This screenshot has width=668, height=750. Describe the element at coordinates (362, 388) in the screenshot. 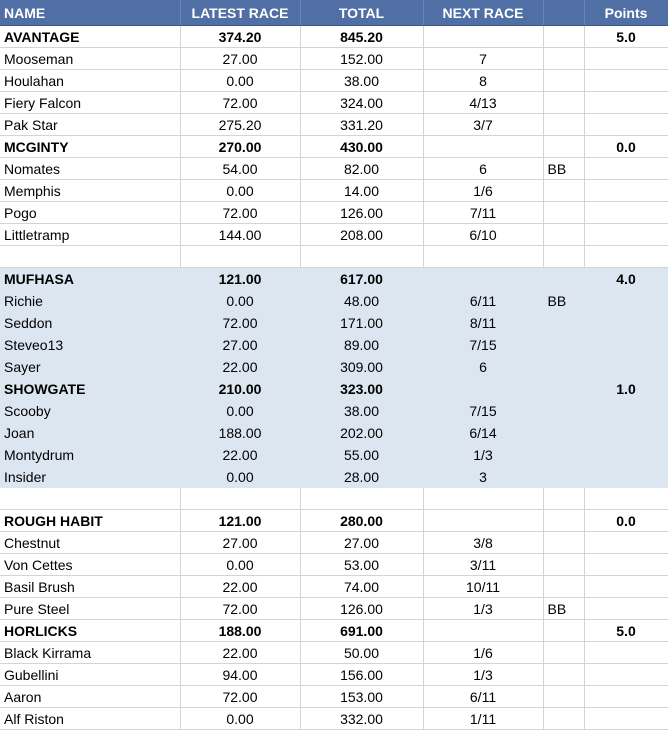

I see `cell-total: 323.00` at that location.